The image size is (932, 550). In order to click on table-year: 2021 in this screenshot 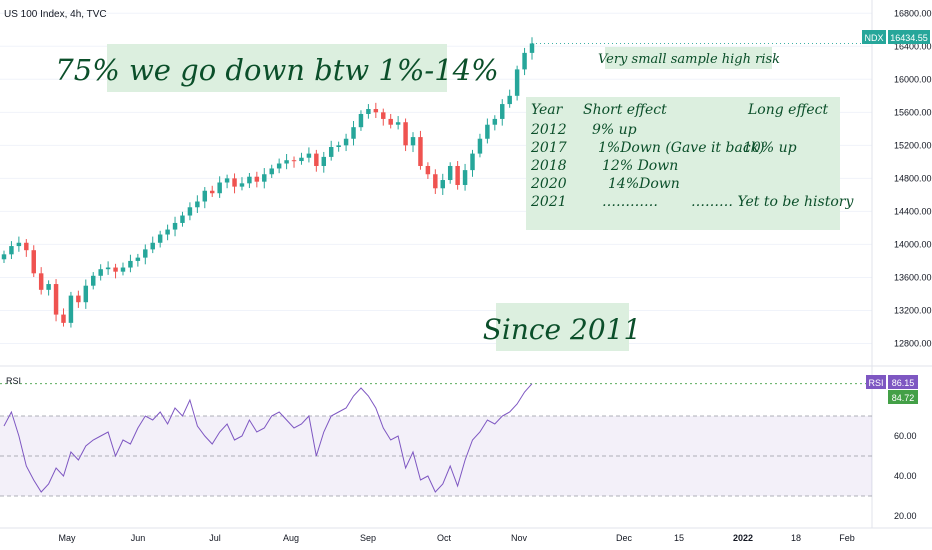, I will do `click(548, 202)`.